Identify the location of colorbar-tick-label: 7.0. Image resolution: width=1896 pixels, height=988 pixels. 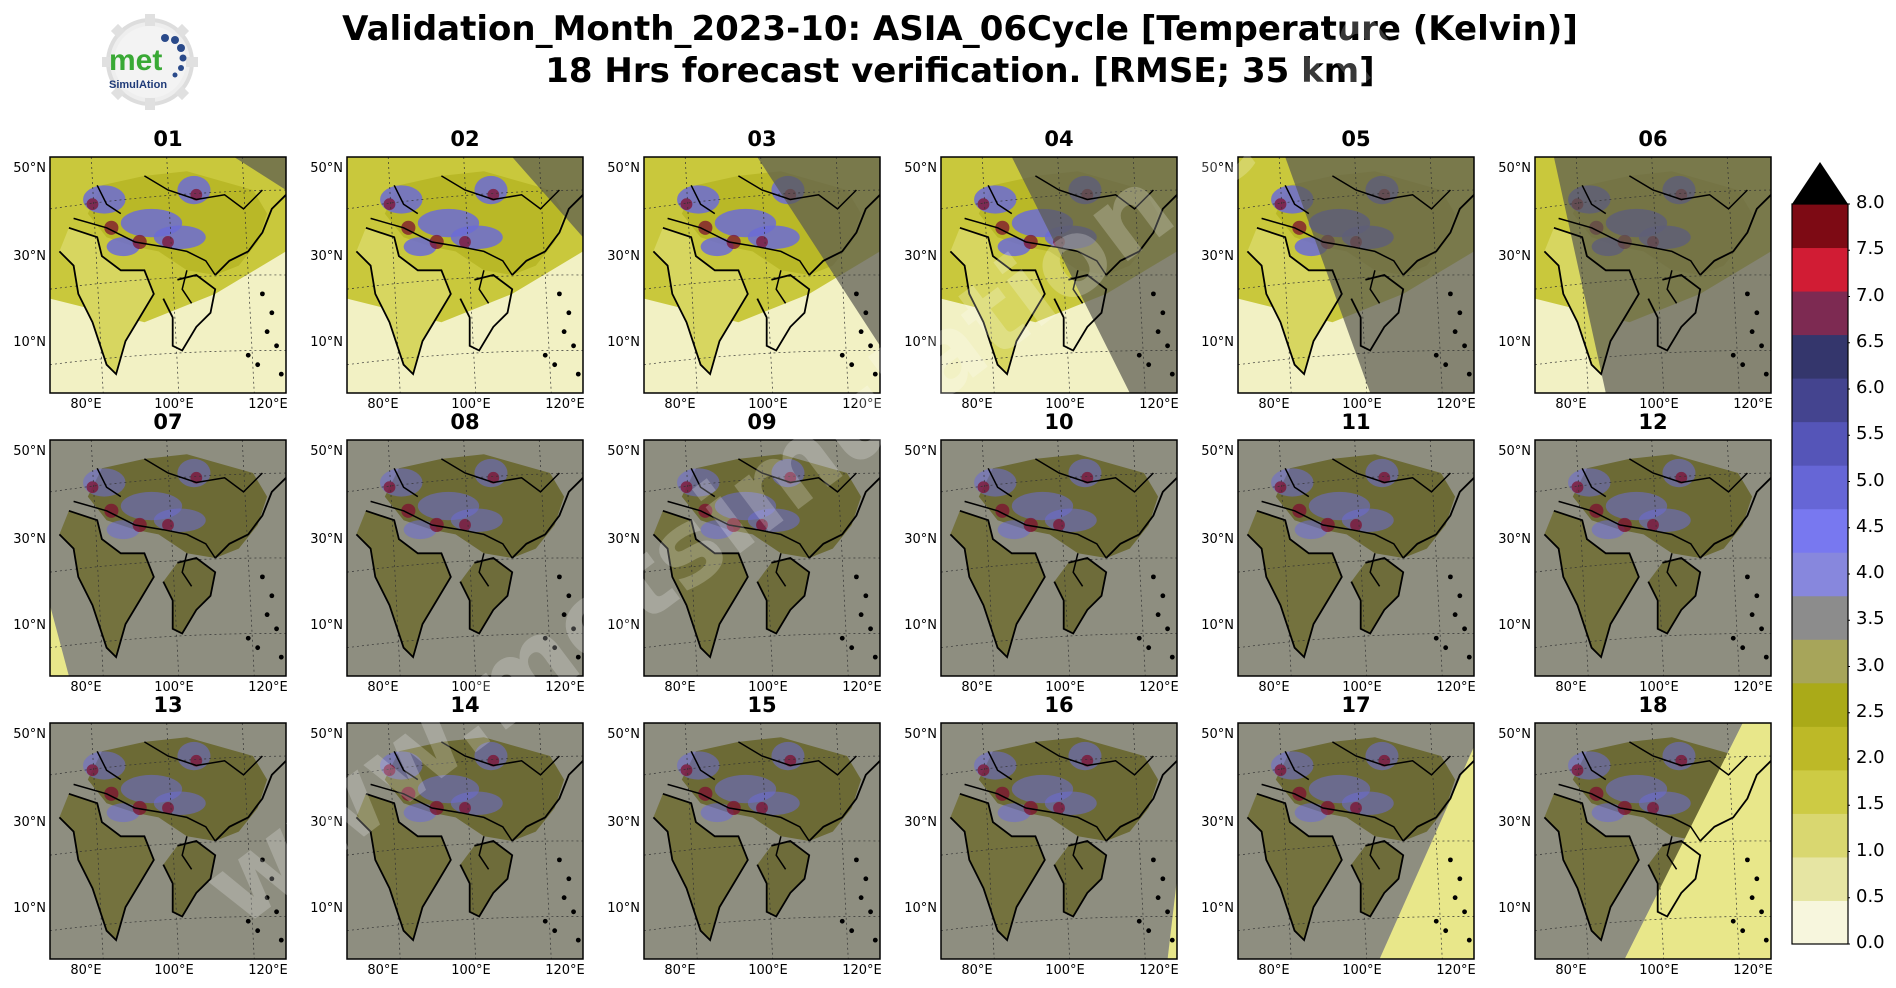
(1870, 295).